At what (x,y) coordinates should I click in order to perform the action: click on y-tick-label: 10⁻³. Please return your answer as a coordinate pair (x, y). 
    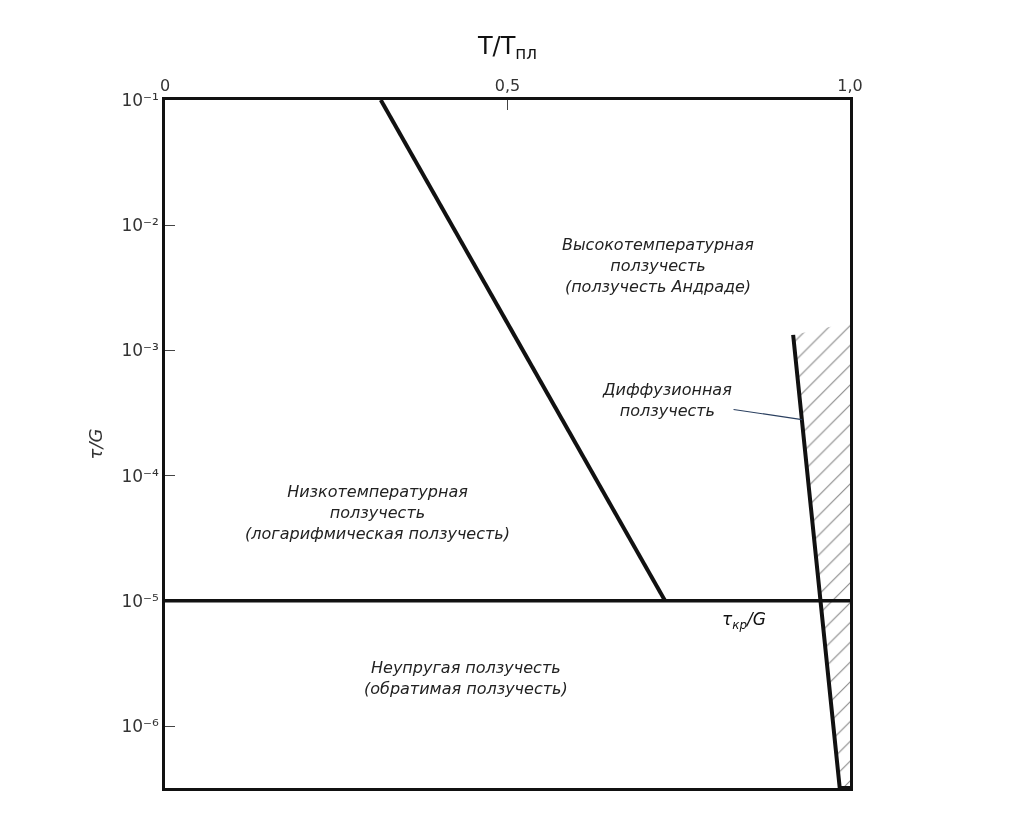
    Looking at the image, I should click on (140, 350).